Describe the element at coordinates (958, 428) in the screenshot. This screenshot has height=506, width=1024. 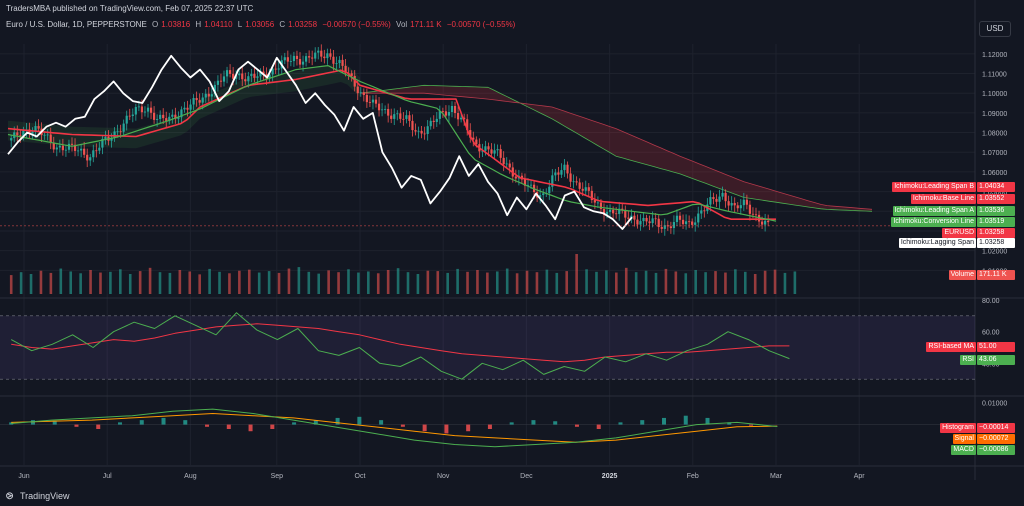
I see `histogram-tag-label: Histogram` at that location.